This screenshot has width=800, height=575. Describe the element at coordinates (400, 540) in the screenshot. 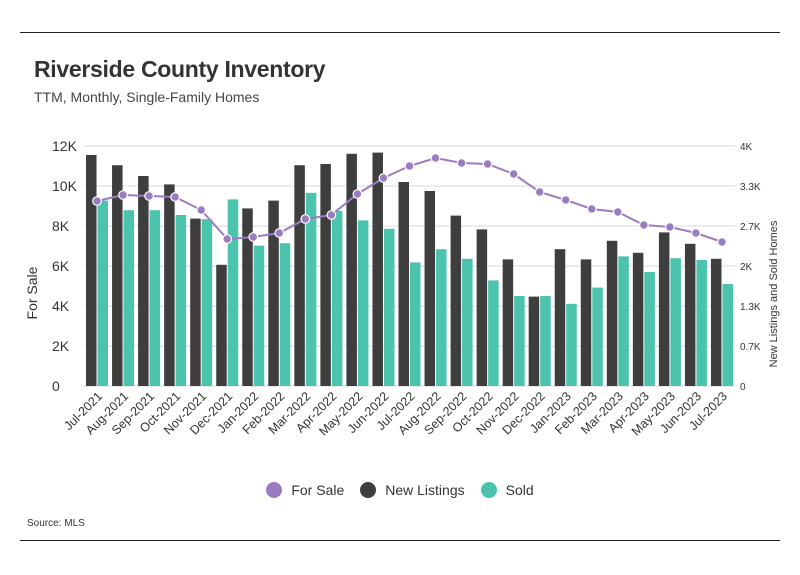

I see `bottom-rule` at that location.